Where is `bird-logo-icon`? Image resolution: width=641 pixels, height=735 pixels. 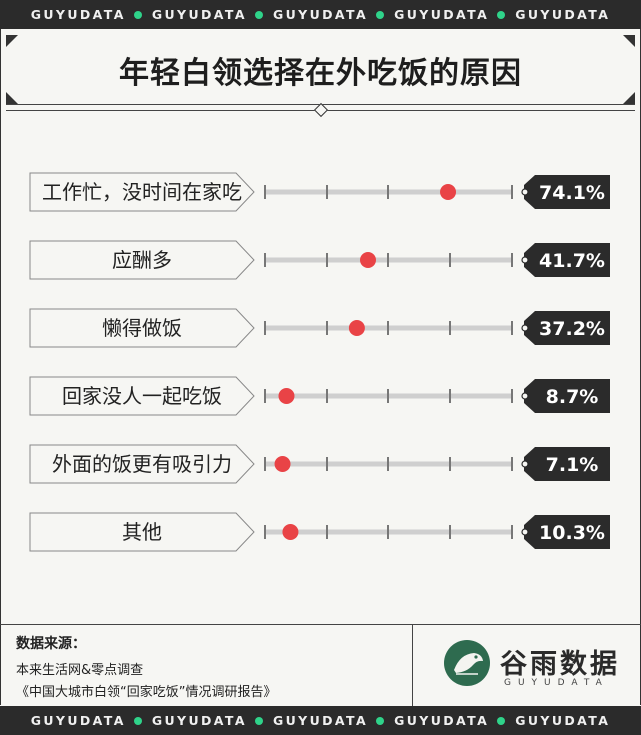
bird-logo-icon is located at coordinates (467, 663).